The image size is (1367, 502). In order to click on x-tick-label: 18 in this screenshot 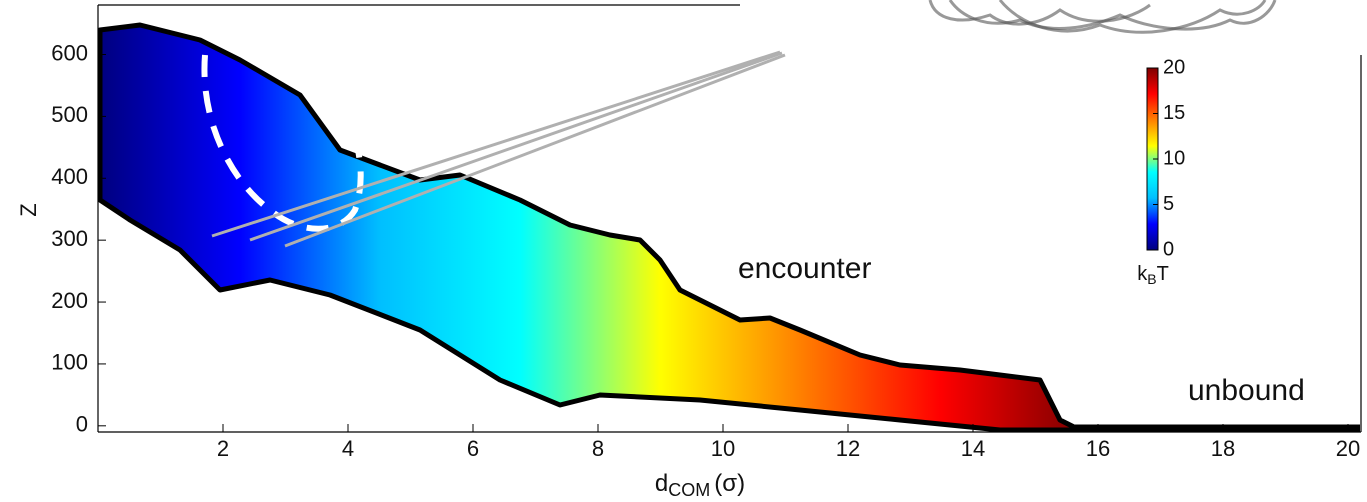, I will do `click(1223, 448)`.